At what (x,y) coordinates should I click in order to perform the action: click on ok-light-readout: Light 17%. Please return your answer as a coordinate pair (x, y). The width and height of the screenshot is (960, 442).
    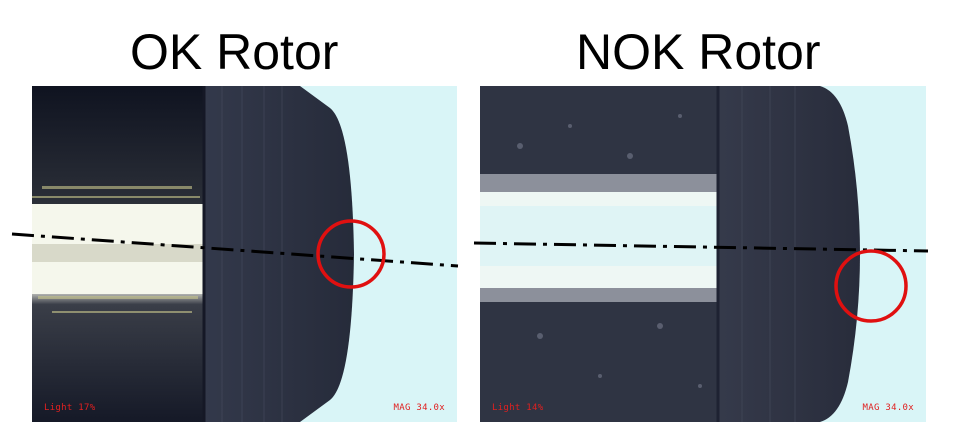
    Looking at the image, I should click on (70, 408).